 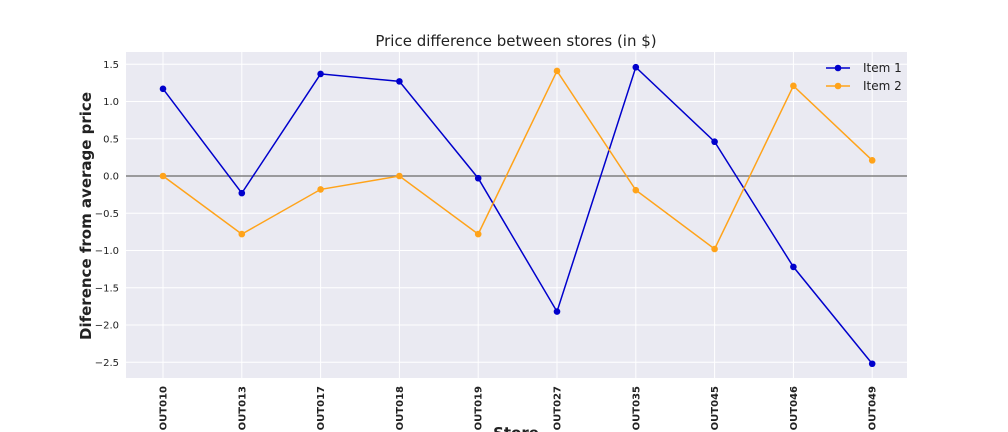 What do you see at coordinates (882, 68) in the screenshot?
I see `legend-label: Item 1` at bounding box center [882, 68].